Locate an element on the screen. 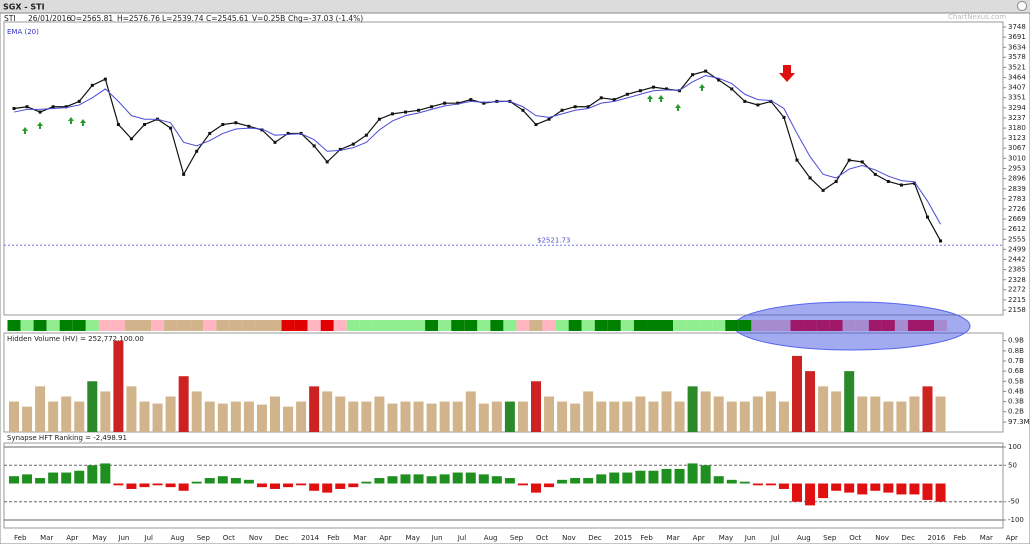 Image resolution: width=1030 pixels, height=544 pixels. x-tick-label: Nov is located at coordinates (256, 538).